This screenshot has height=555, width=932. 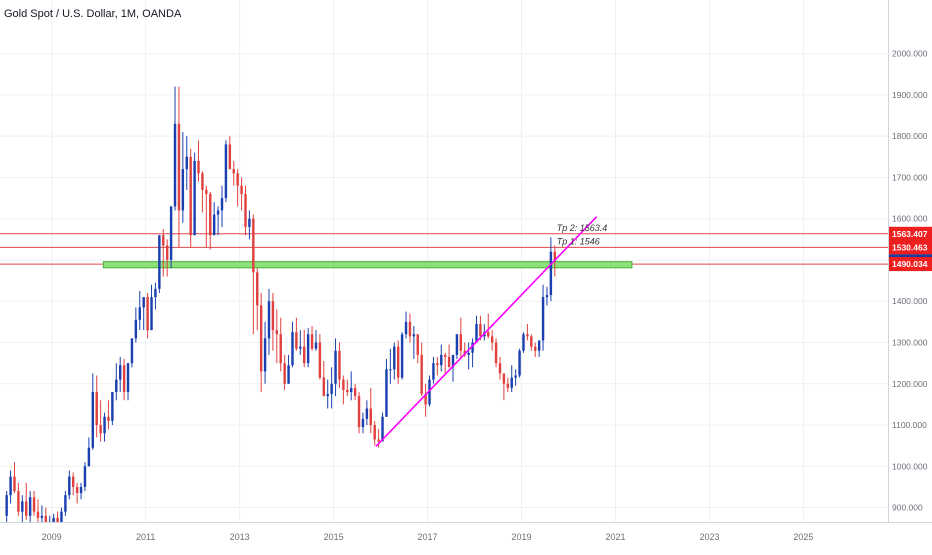 I want to click on time-axis: 2009 2011 2013 2015 2017 2019 2021 2023 2025, so click(x=466, y=536).